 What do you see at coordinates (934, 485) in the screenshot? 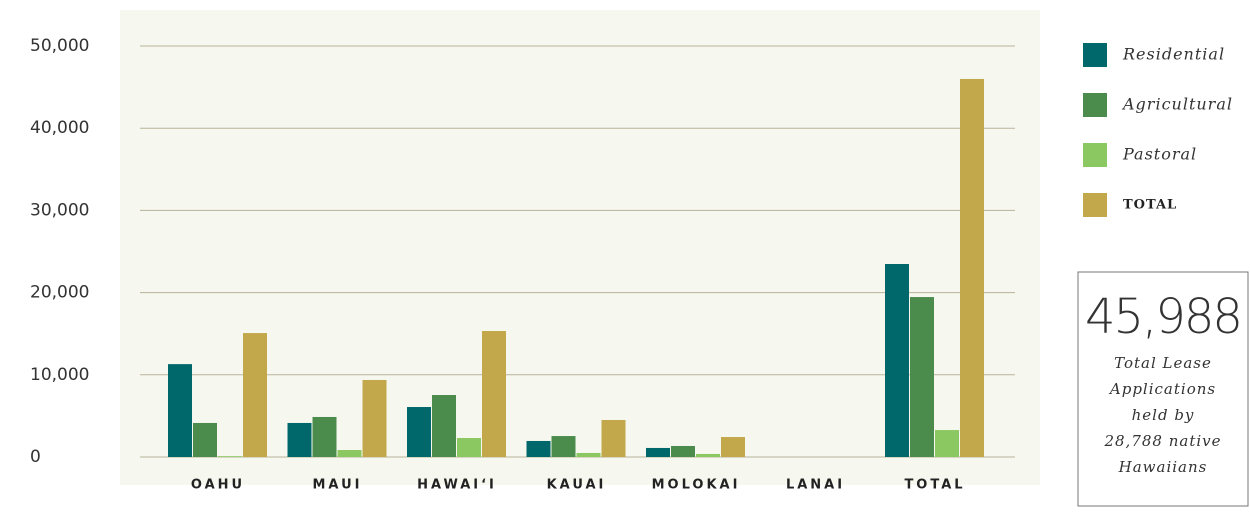
I see `x-tick-label: TOTAL` at bounding box center [934, 485].